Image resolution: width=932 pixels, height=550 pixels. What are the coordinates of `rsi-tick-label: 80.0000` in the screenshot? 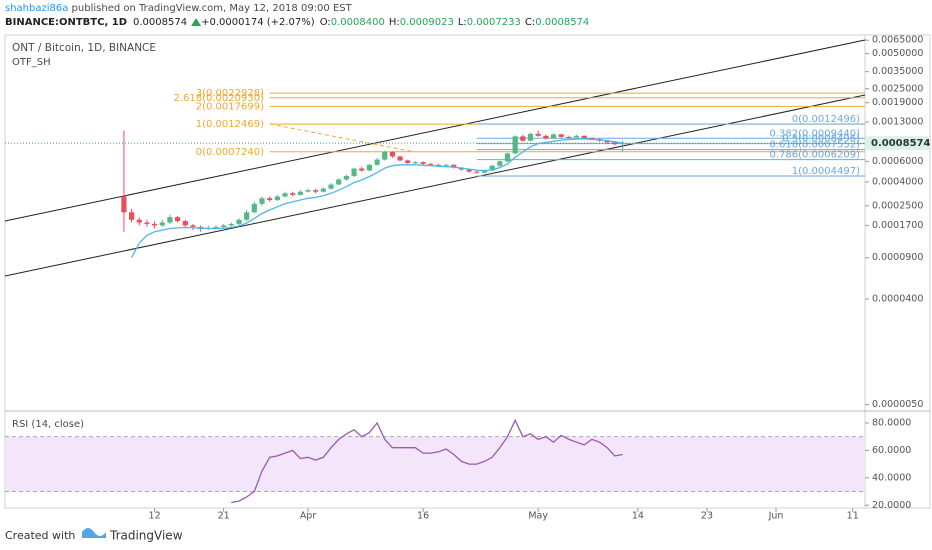 It's located at (891, 422).